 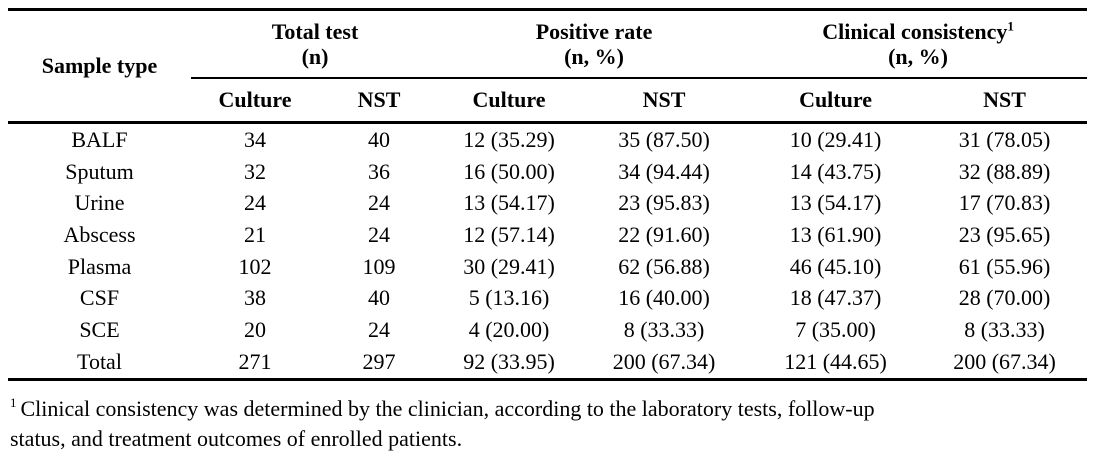 I want to click on footnote-marker: 1, so click(x=13, y=403).